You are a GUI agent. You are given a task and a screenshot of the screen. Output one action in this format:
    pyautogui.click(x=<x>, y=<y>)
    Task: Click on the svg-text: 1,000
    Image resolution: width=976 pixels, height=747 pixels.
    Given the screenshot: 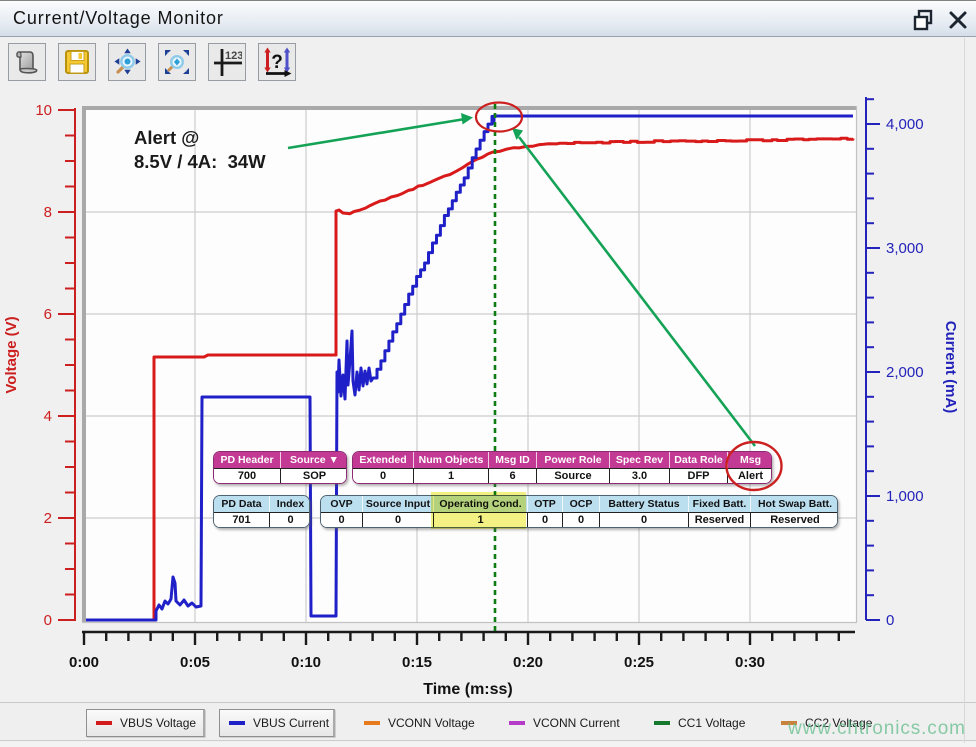 What is the action you would take?
    pyautogui.click(x=905, y=496)
    